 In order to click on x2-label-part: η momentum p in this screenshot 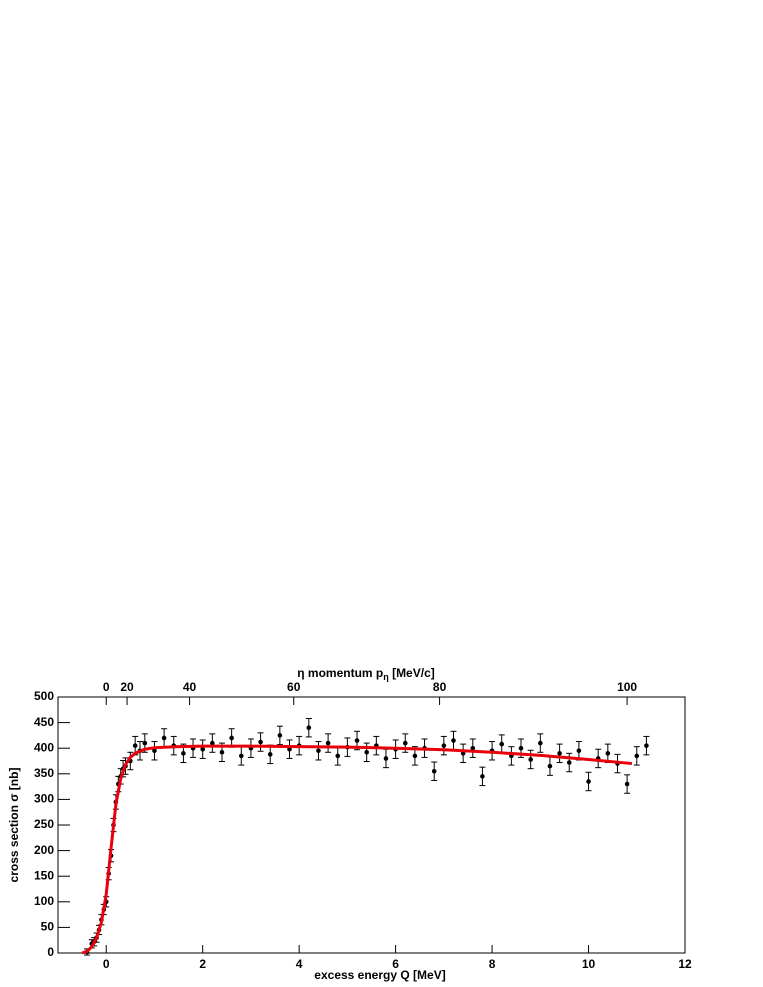, I will do `click(340, 673)`.